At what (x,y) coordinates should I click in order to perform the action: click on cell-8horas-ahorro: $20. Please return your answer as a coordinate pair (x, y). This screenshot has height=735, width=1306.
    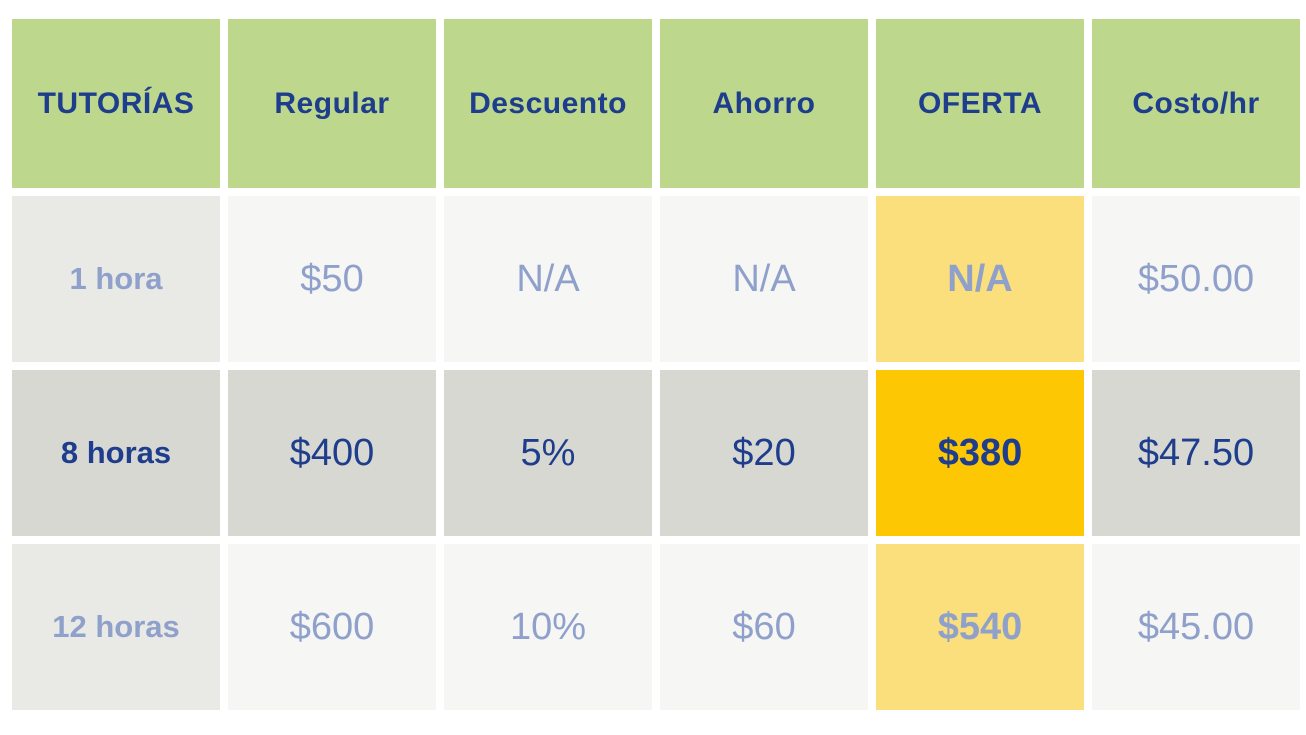
    Looking at the image, I should click on (764, 453).